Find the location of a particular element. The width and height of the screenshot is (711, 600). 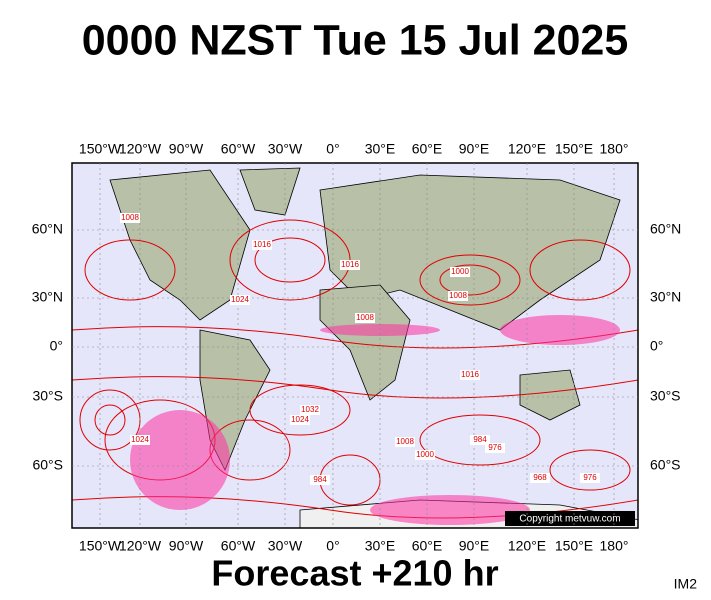

lon-label-top: 30°W is located at coordinates (285, 149).